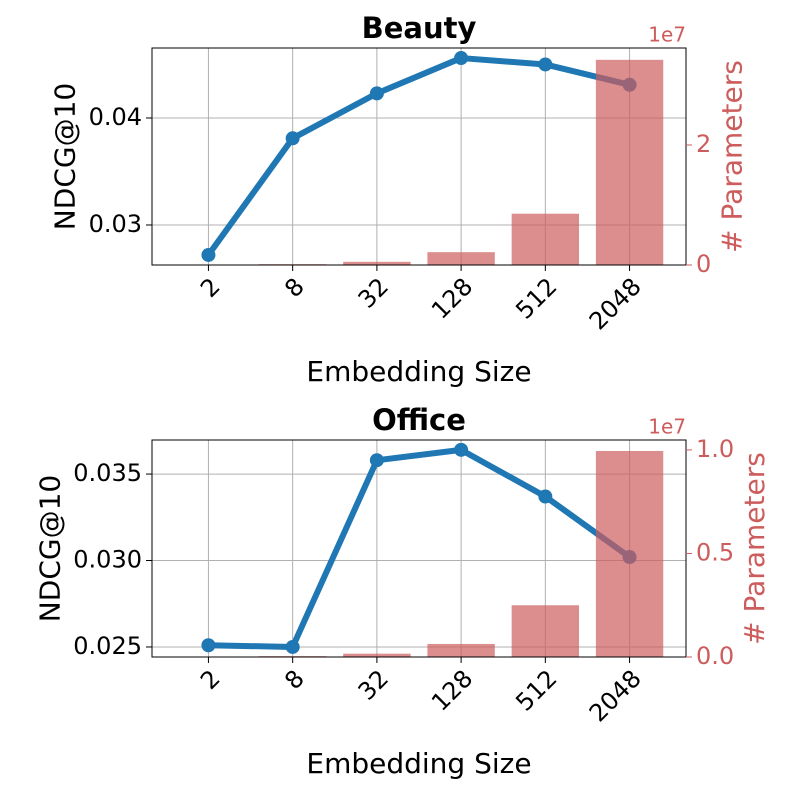 Image resolution: width=797 pixels, height=797 pixels. Describe the element at coordinates (715, 656) in the screenshot. I see `y2-tick-label: 0.0` at that location.